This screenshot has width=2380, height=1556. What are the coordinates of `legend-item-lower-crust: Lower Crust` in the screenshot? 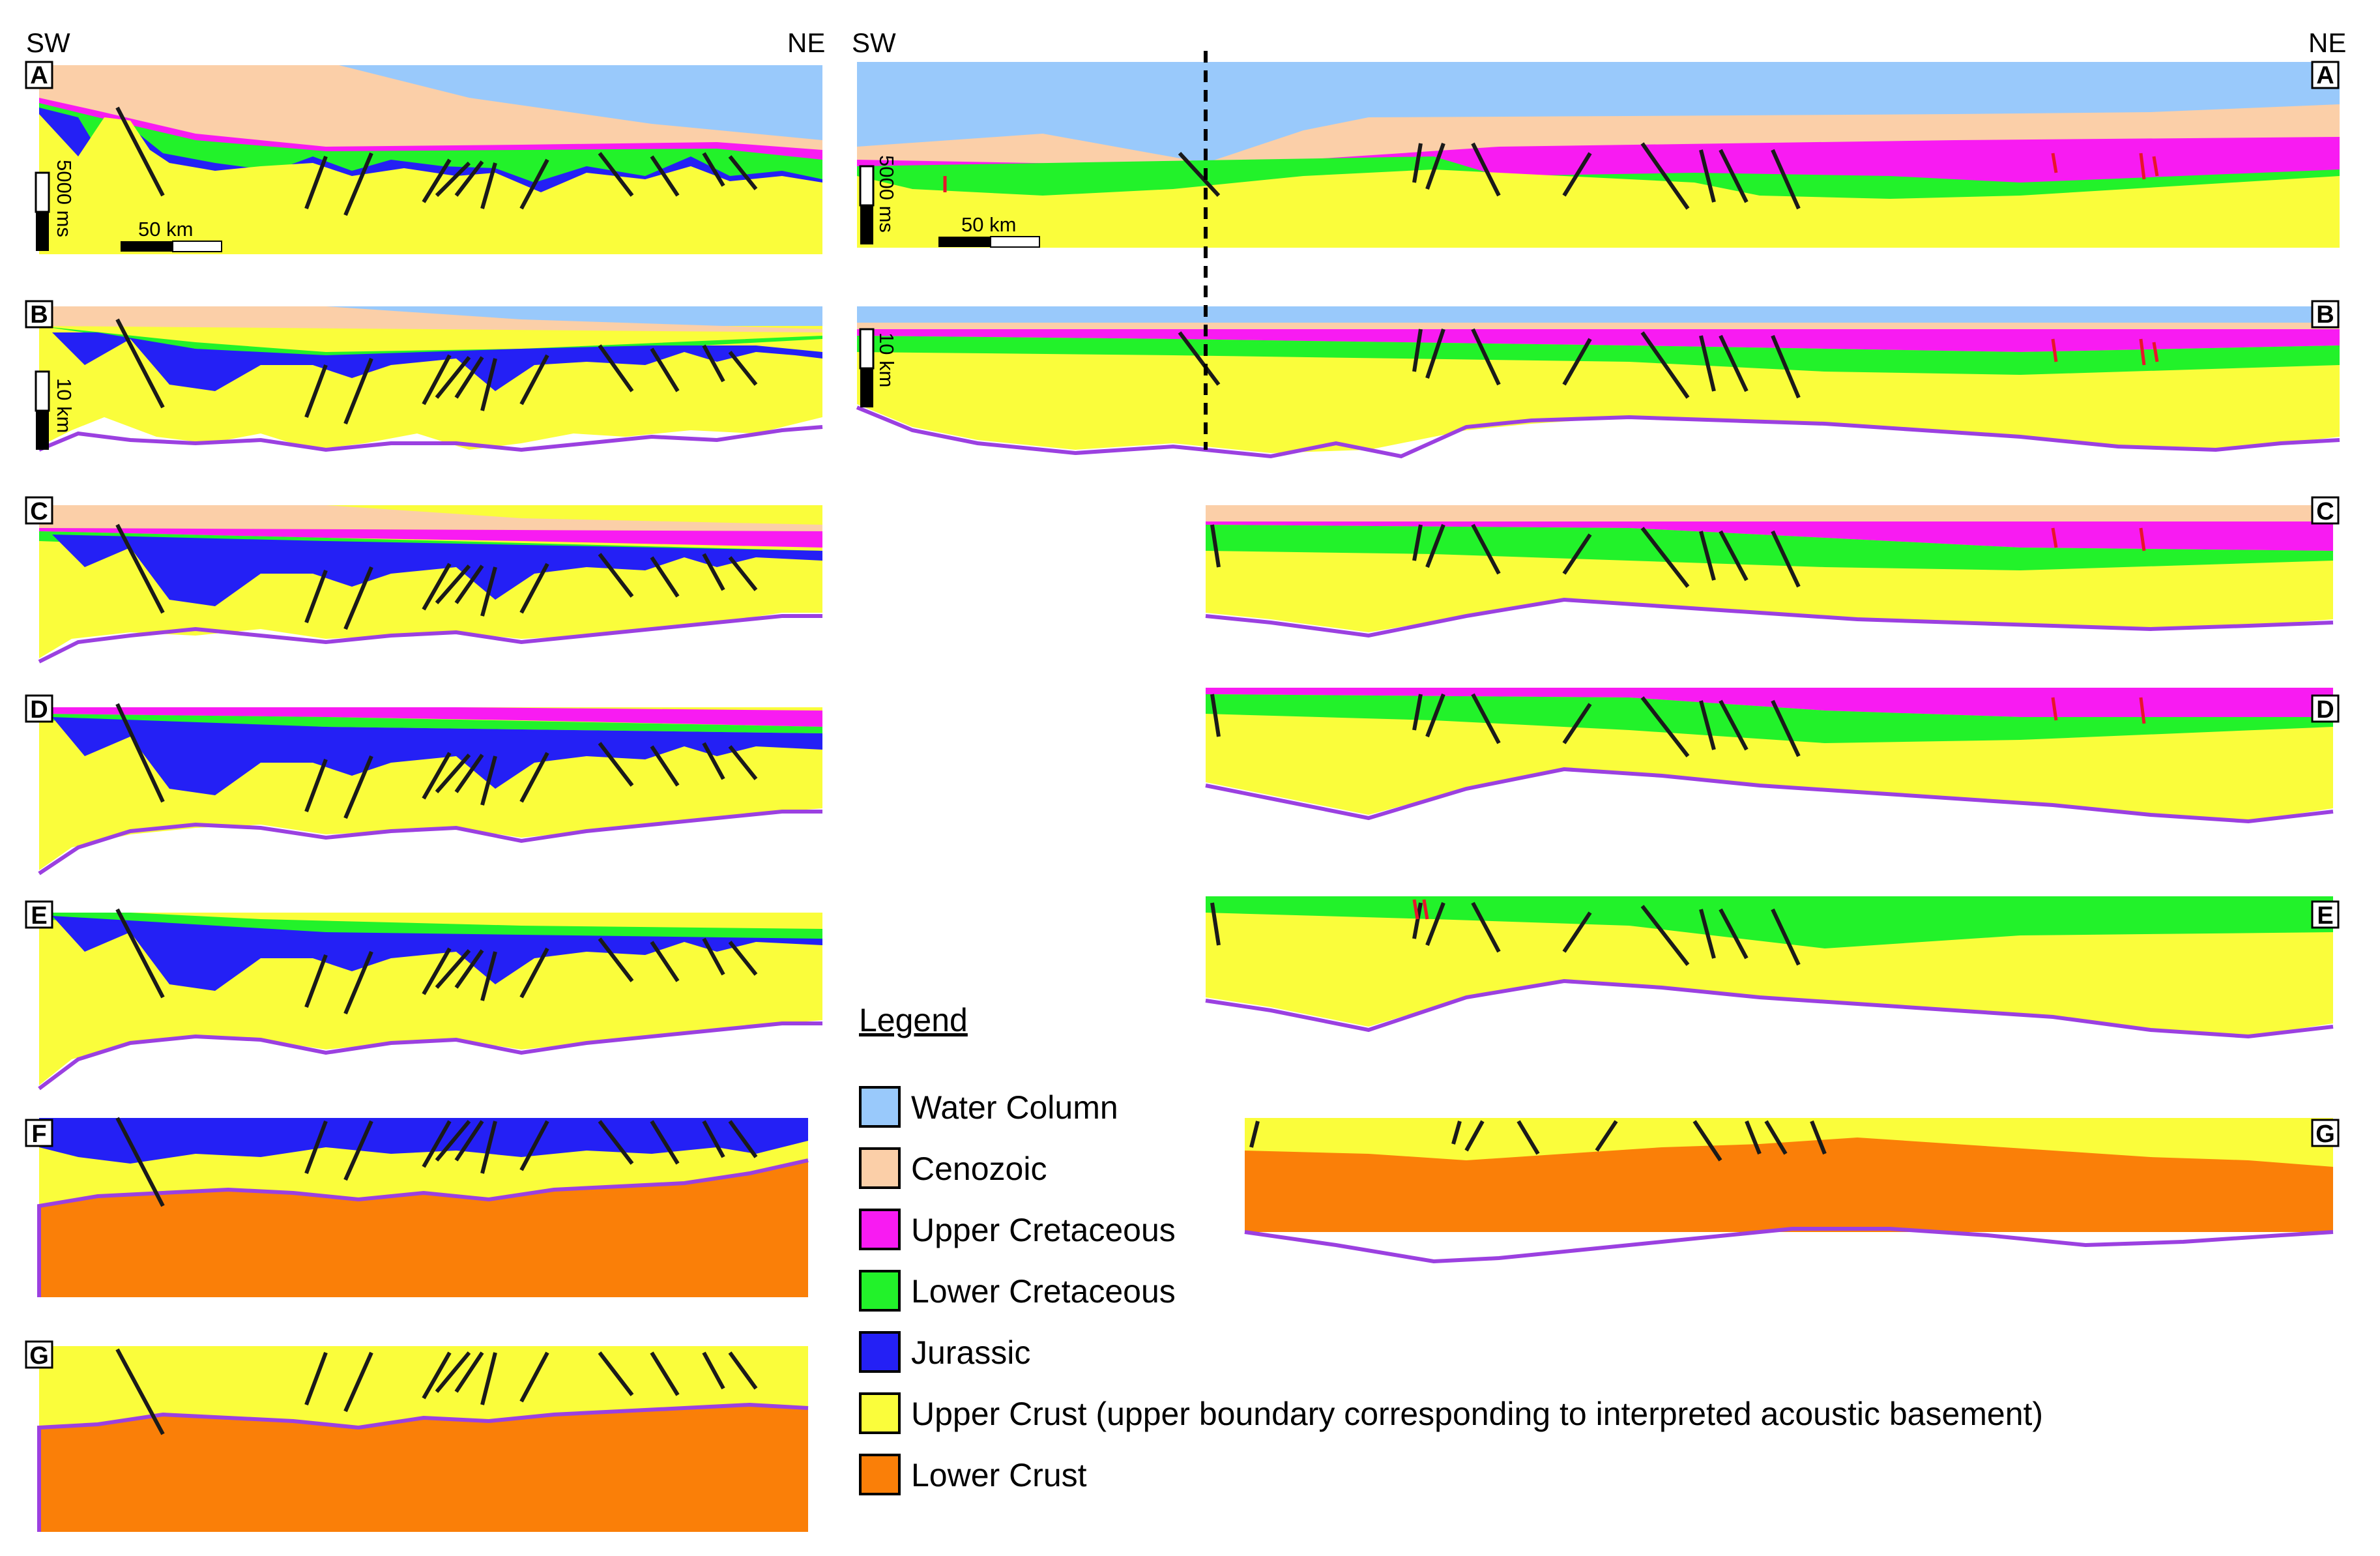 It's located at (973, 1475).